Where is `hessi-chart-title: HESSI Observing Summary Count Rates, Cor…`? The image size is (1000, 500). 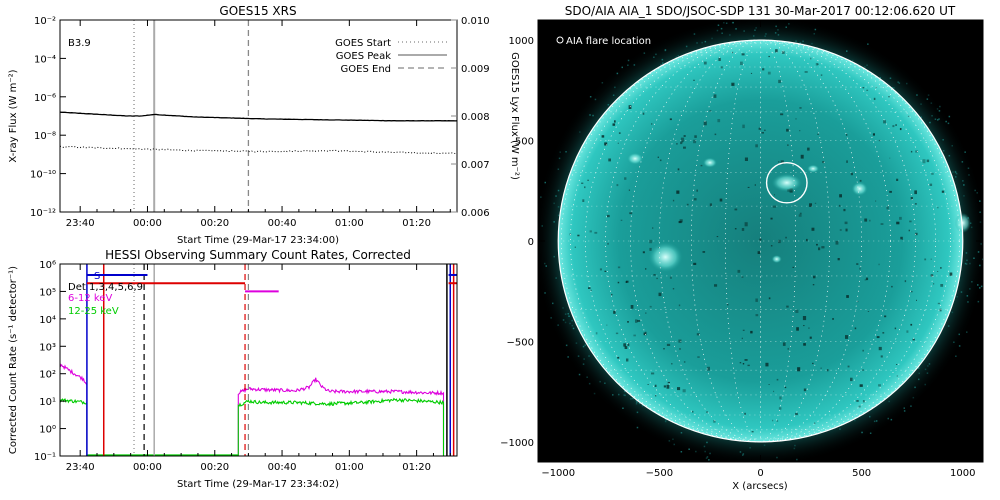 hessi-chart-title: HESSI Observing Summary Count Rates, Cor… is located at coordinates (258, 255).